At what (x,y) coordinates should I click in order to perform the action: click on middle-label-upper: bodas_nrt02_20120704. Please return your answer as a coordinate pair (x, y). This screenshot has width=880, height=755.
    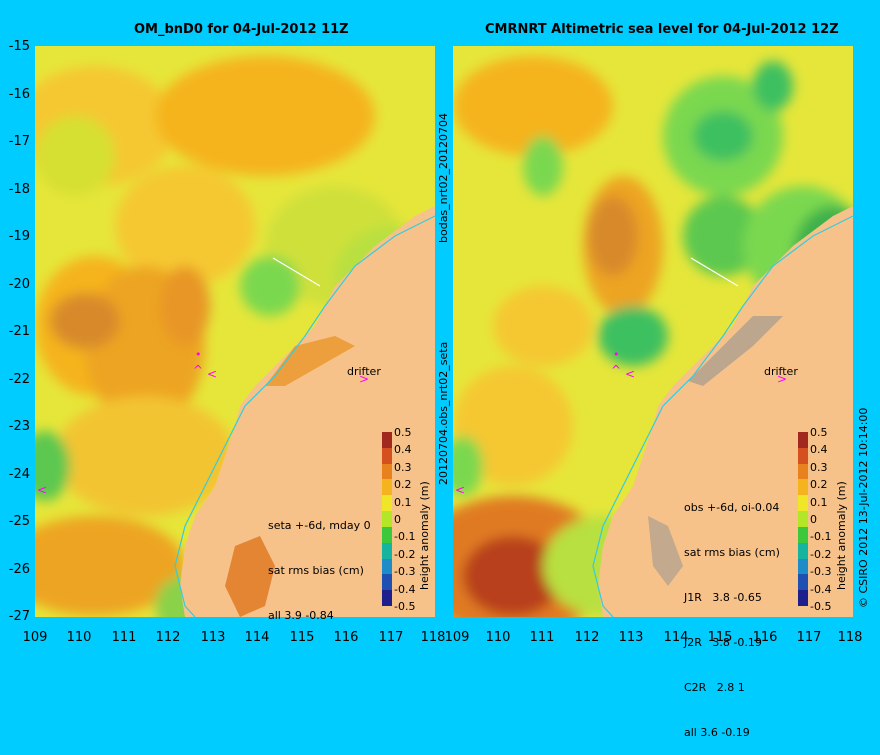
    Looking at the image, I should click on (443, 178).